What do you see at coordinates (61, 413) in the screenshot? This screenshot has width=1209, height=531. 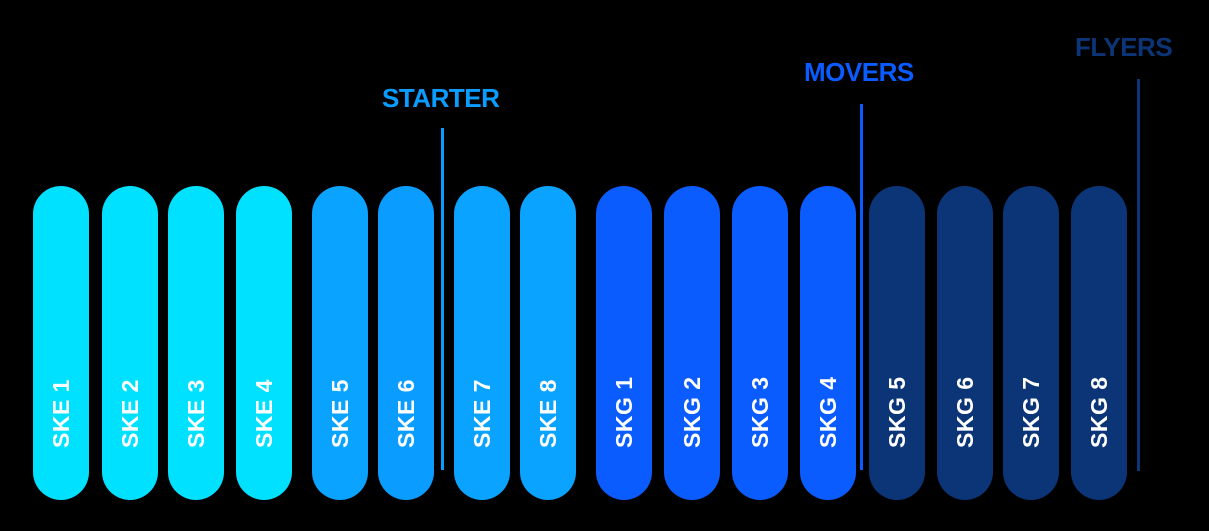 I see `bar-label: SKE 1` at bounding box center [61, 413].